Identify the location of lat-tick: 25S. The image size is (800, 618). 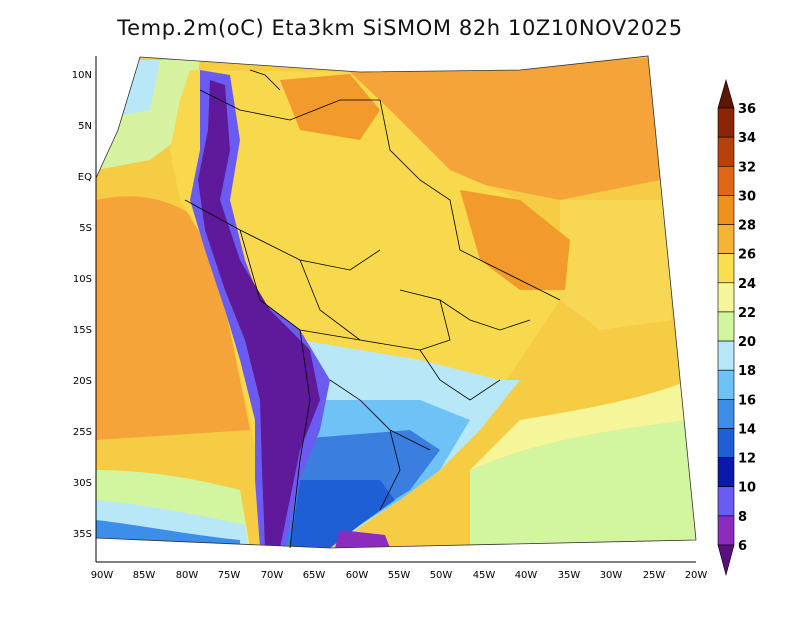
(82, 432).